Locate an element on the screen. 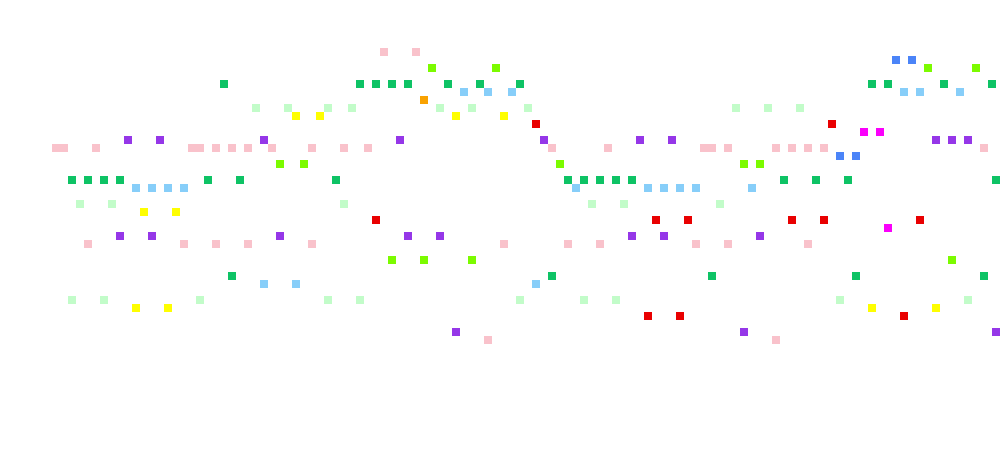  magenta-square-mark is located at coordinates (888, 228).